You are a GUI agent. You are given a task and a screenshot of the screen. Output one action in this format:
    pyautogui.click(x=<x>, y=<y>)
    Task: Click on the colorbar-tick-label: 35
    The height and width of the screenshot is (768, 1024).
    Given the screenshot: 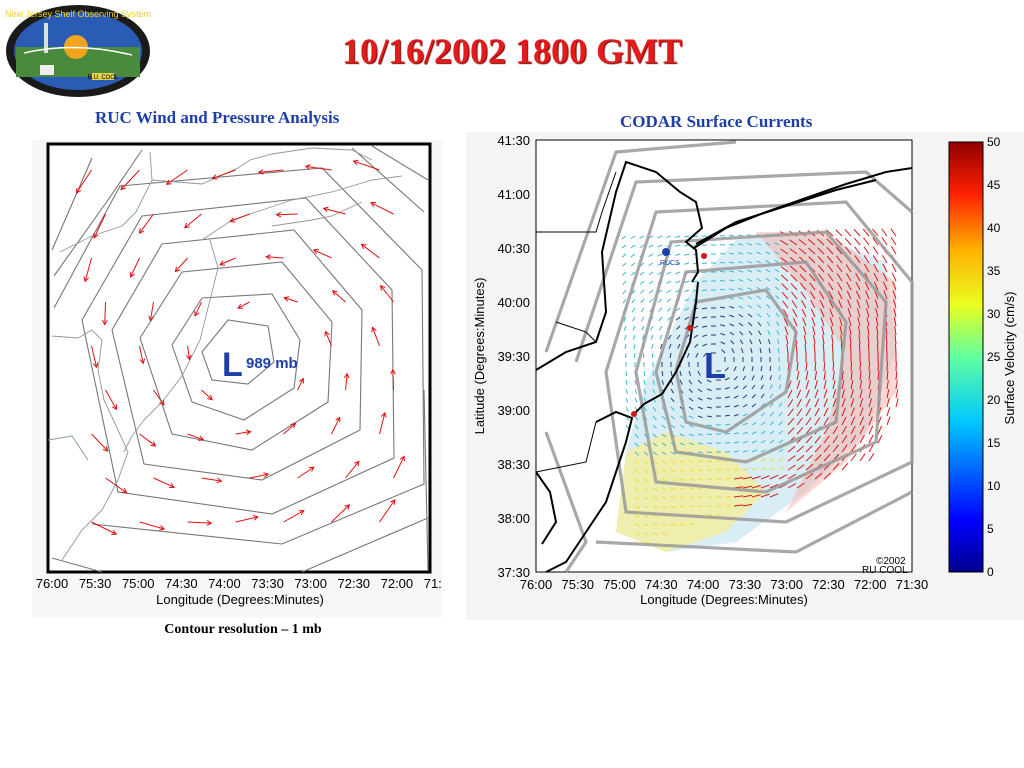 What is the action you would take?
    pyautogui.click(x=994, y=271)
    